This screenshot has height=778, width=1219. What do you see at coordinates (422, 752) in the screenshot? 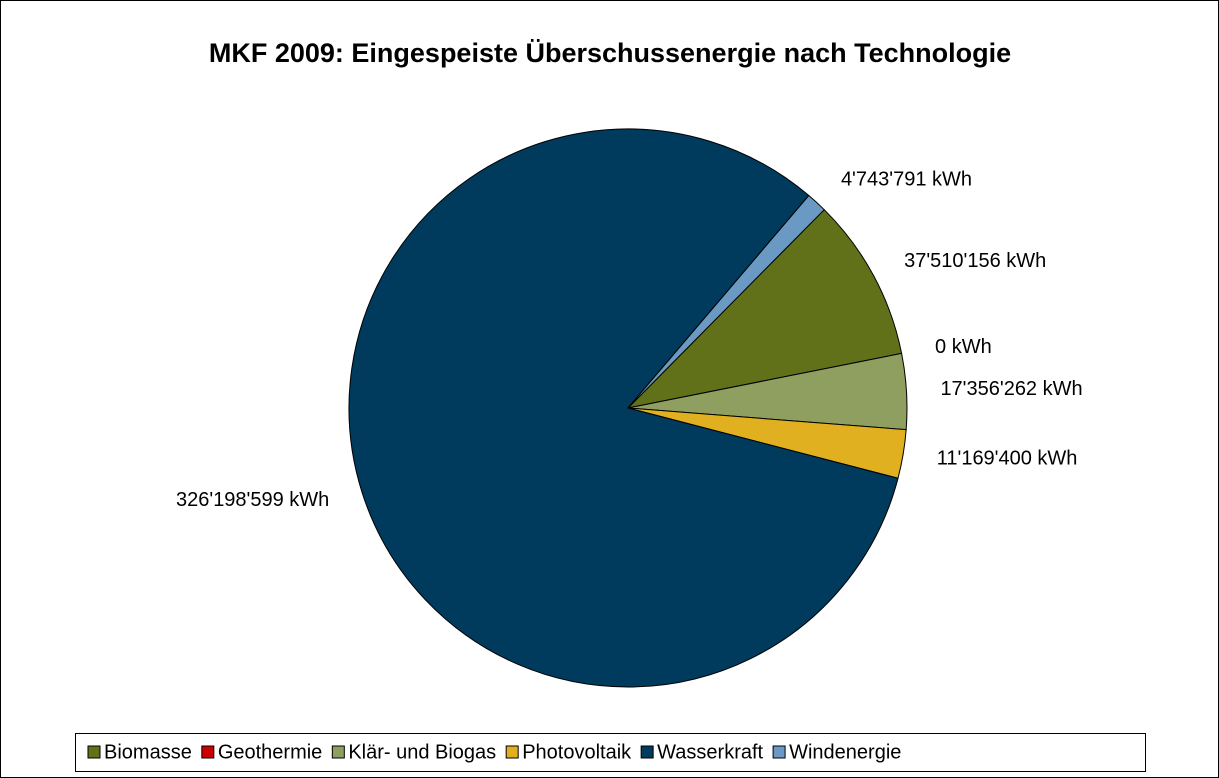
I see `legend-label: Klär- und Biogas` at bounding box center [422, 752].